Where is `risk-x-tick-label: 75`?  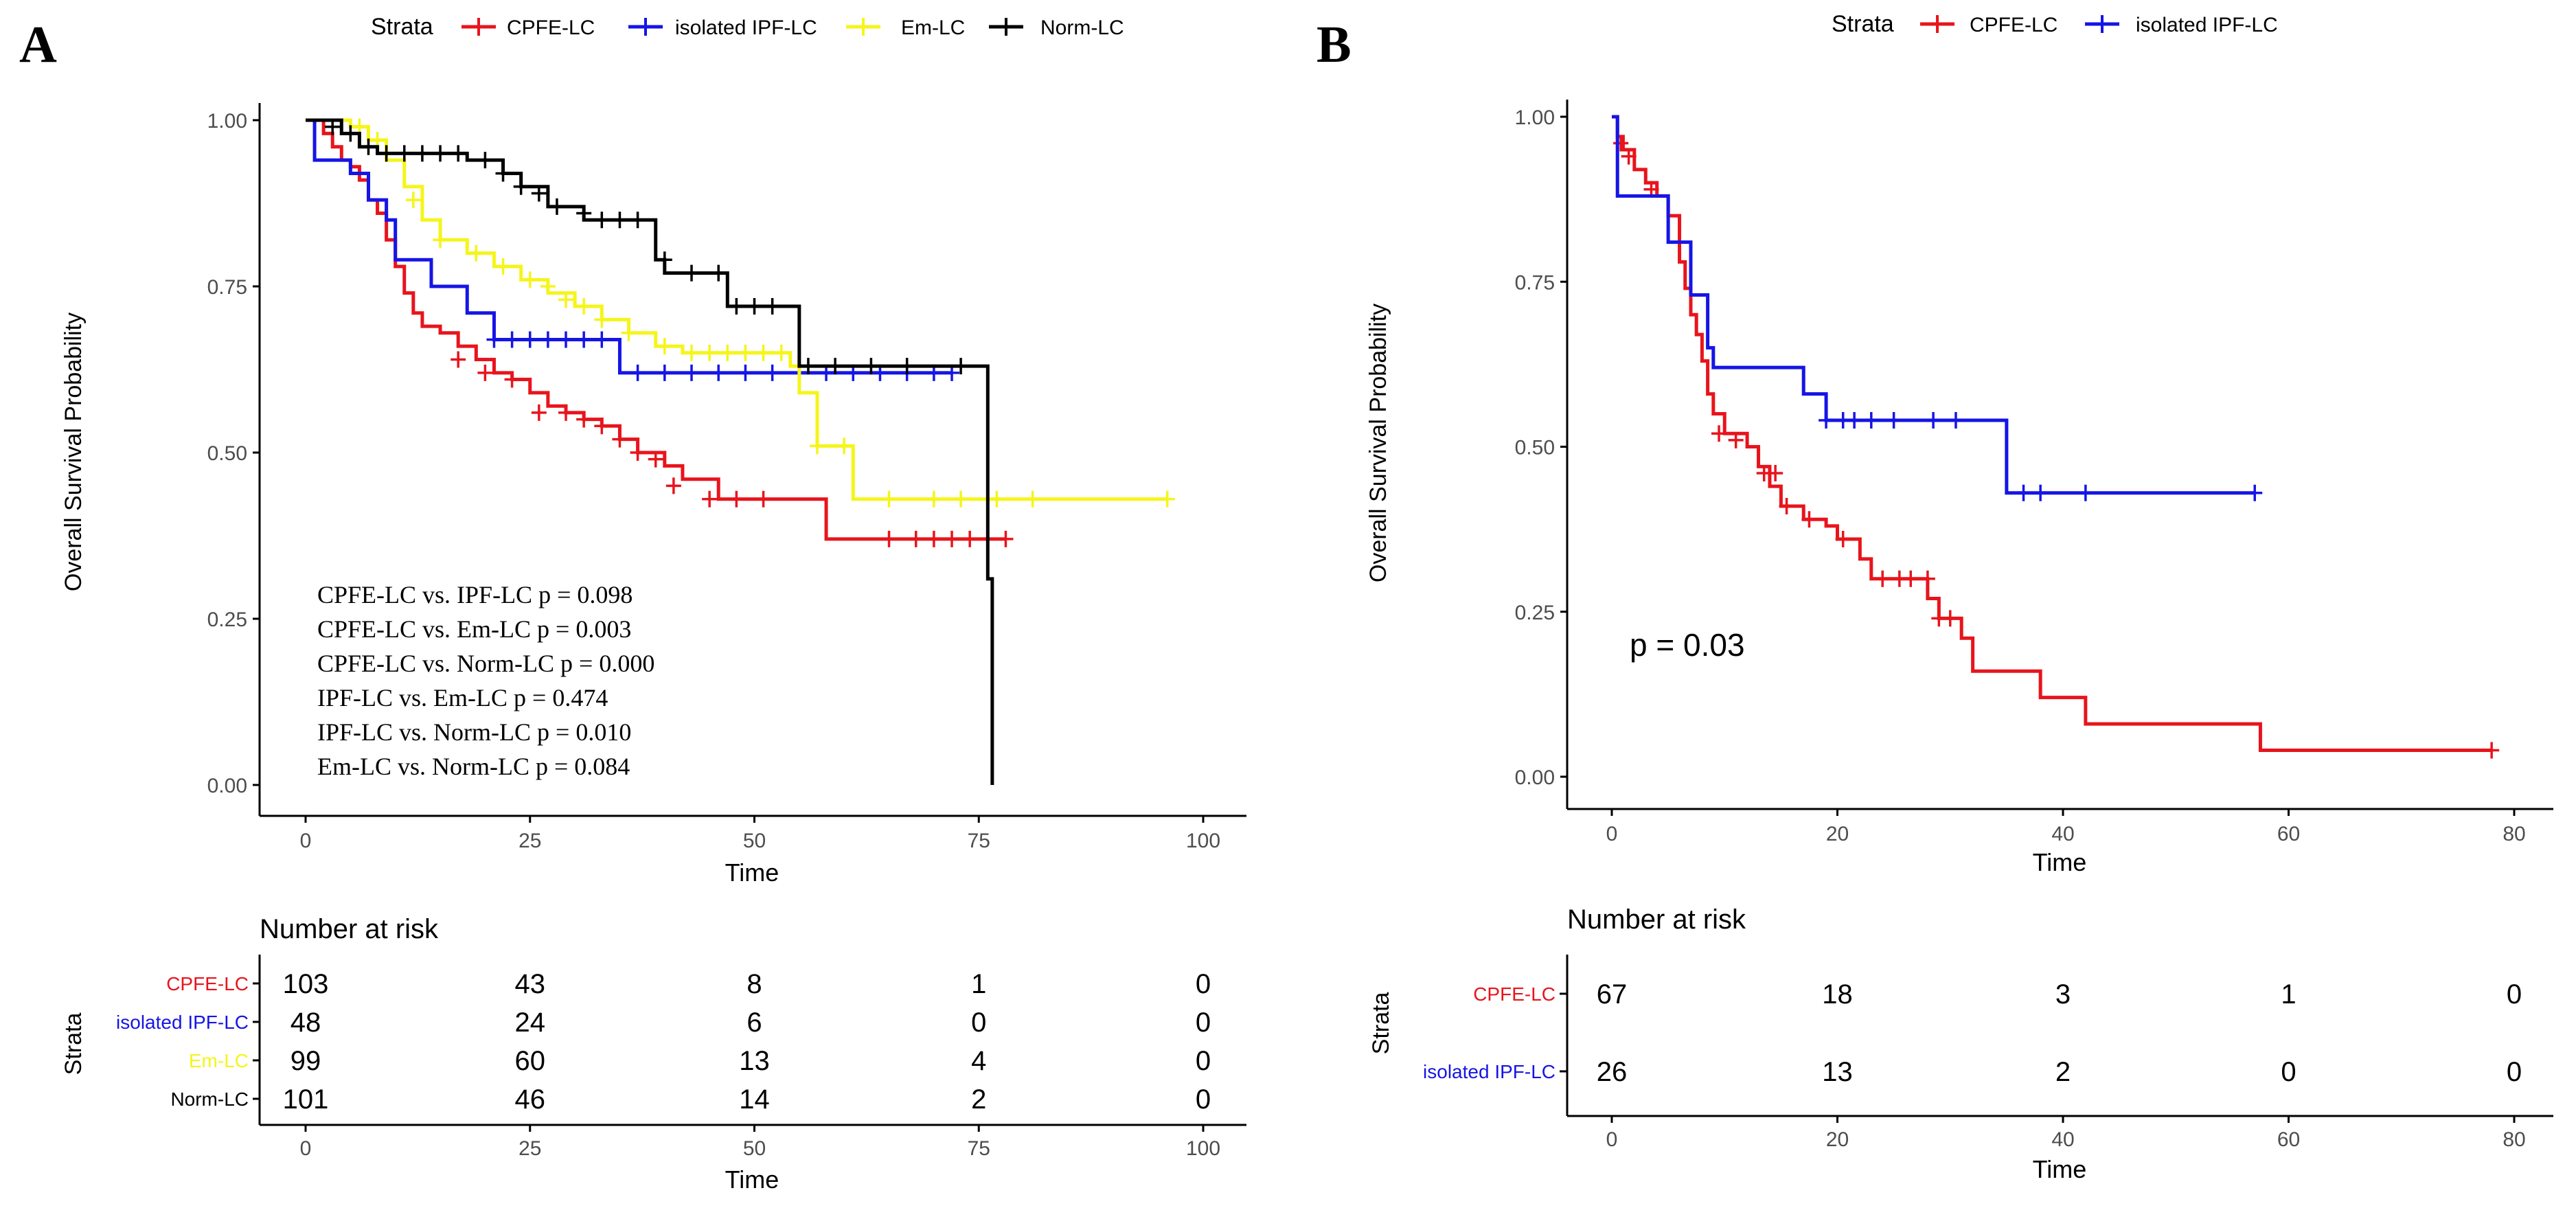 risk-x-tick-label: 75 is located at coordinates (979, 1148).